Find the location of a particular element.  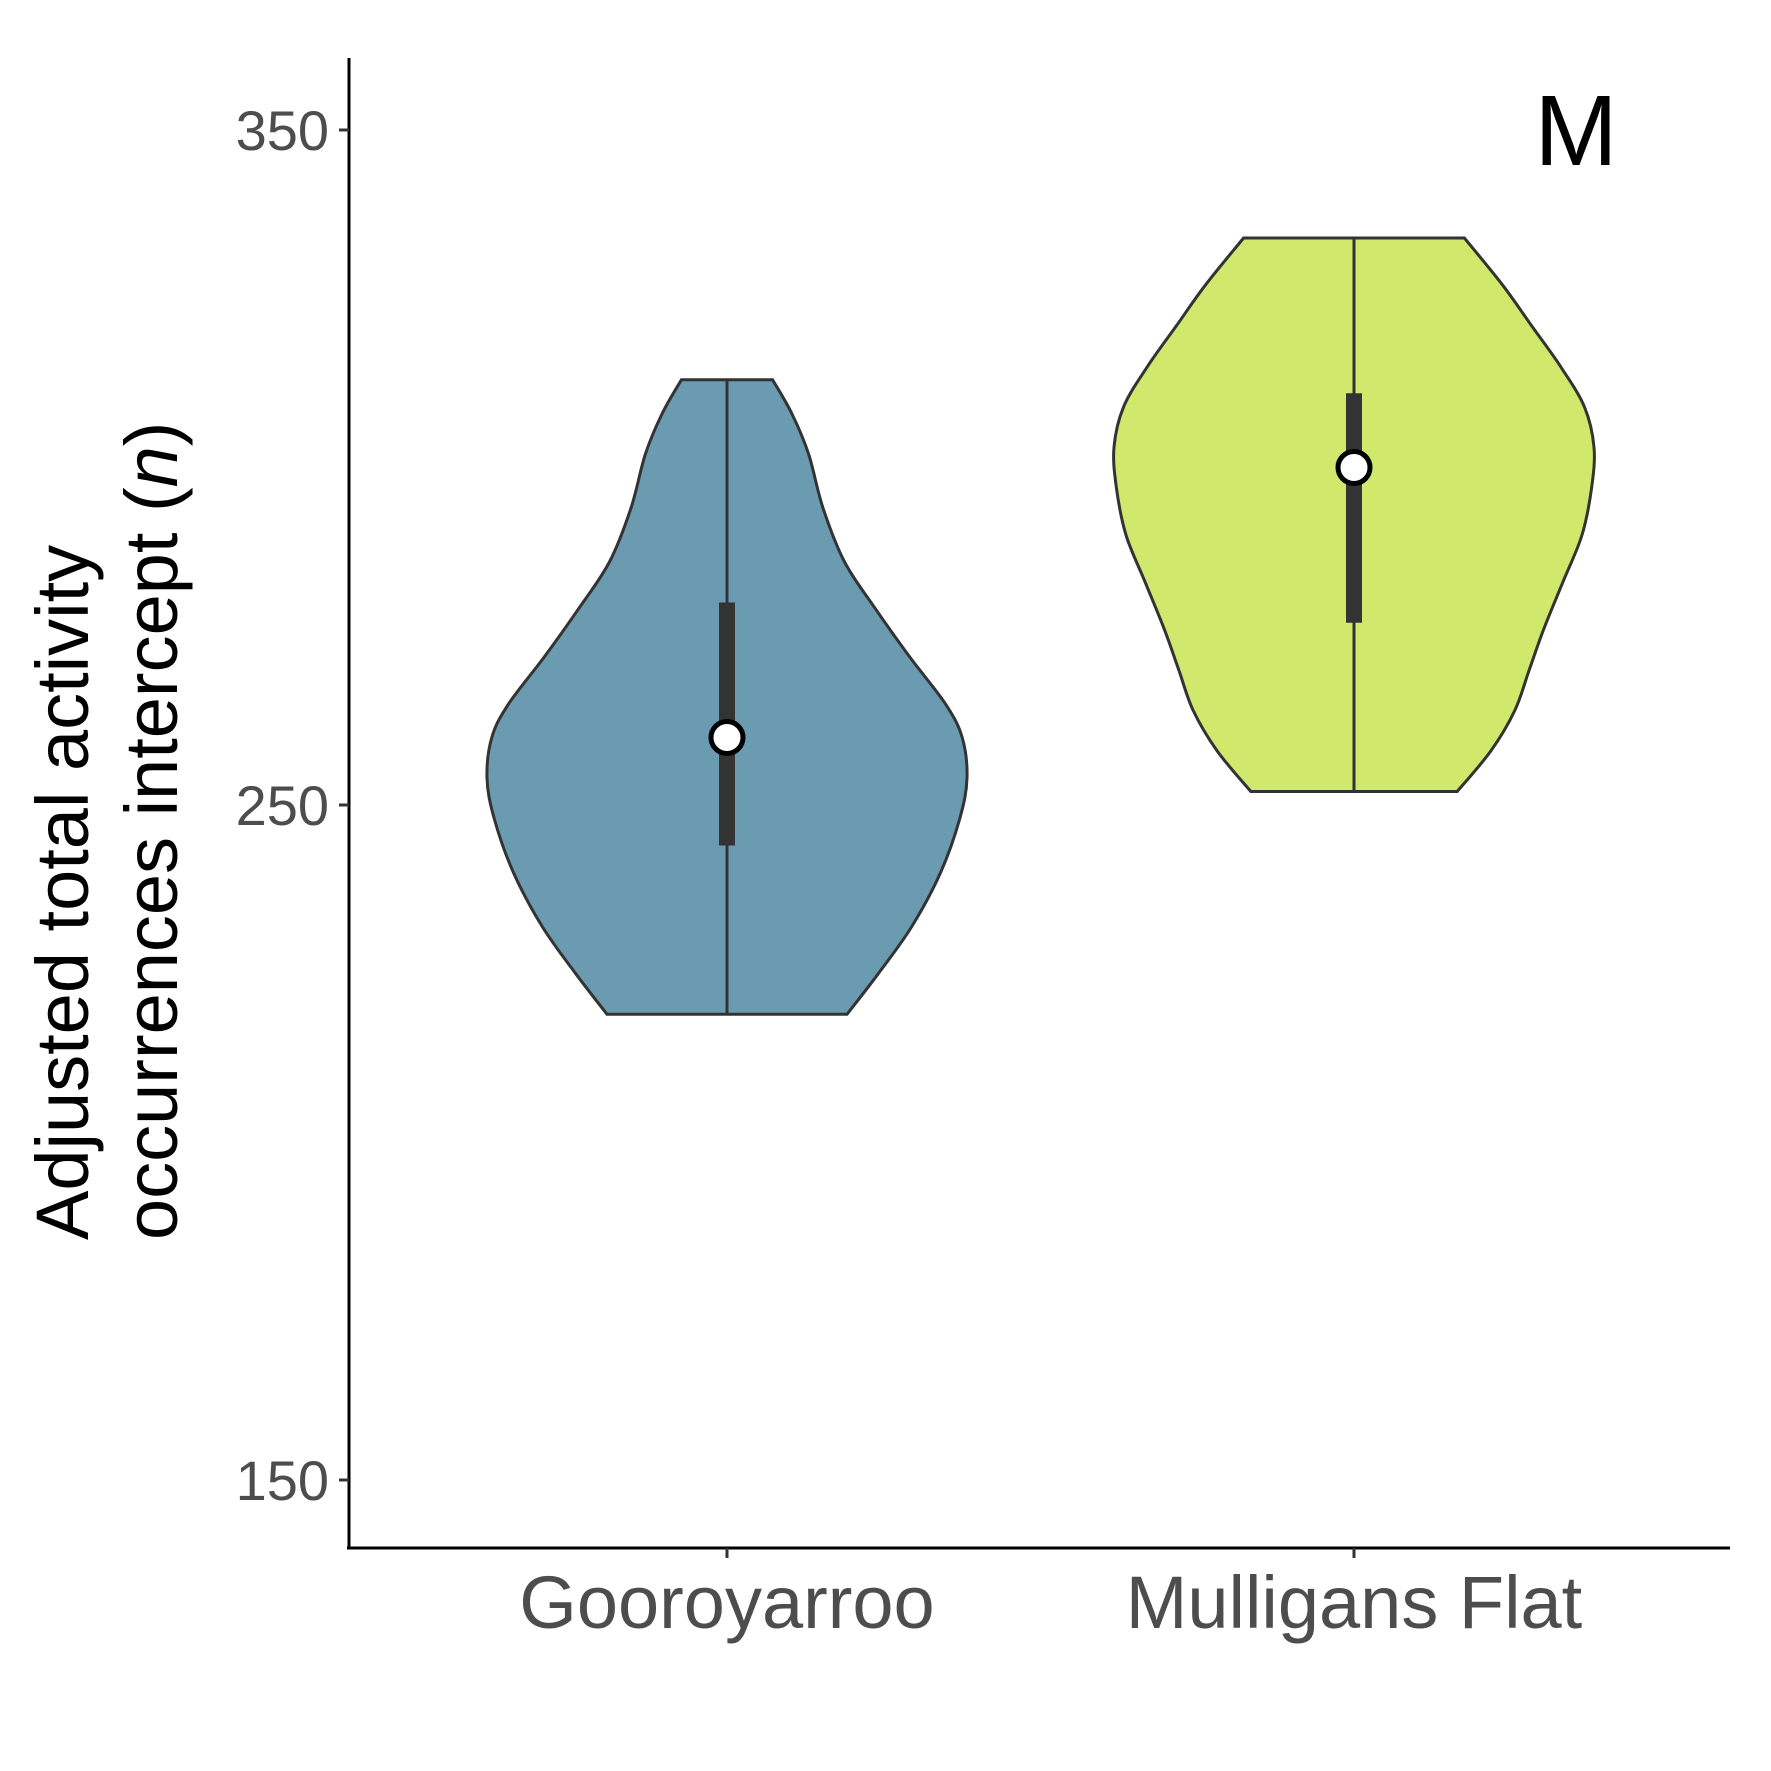

y-axis-title-line1: Adjusted total activity is located at coordinates (62, 892).